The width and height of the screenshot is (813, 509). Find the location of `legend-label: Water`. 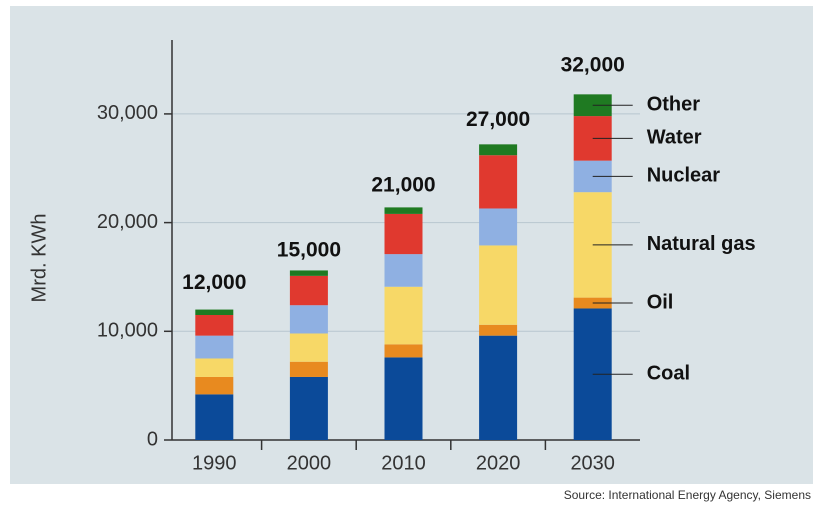

legend-label: Water is located at coordinates (674, 138).